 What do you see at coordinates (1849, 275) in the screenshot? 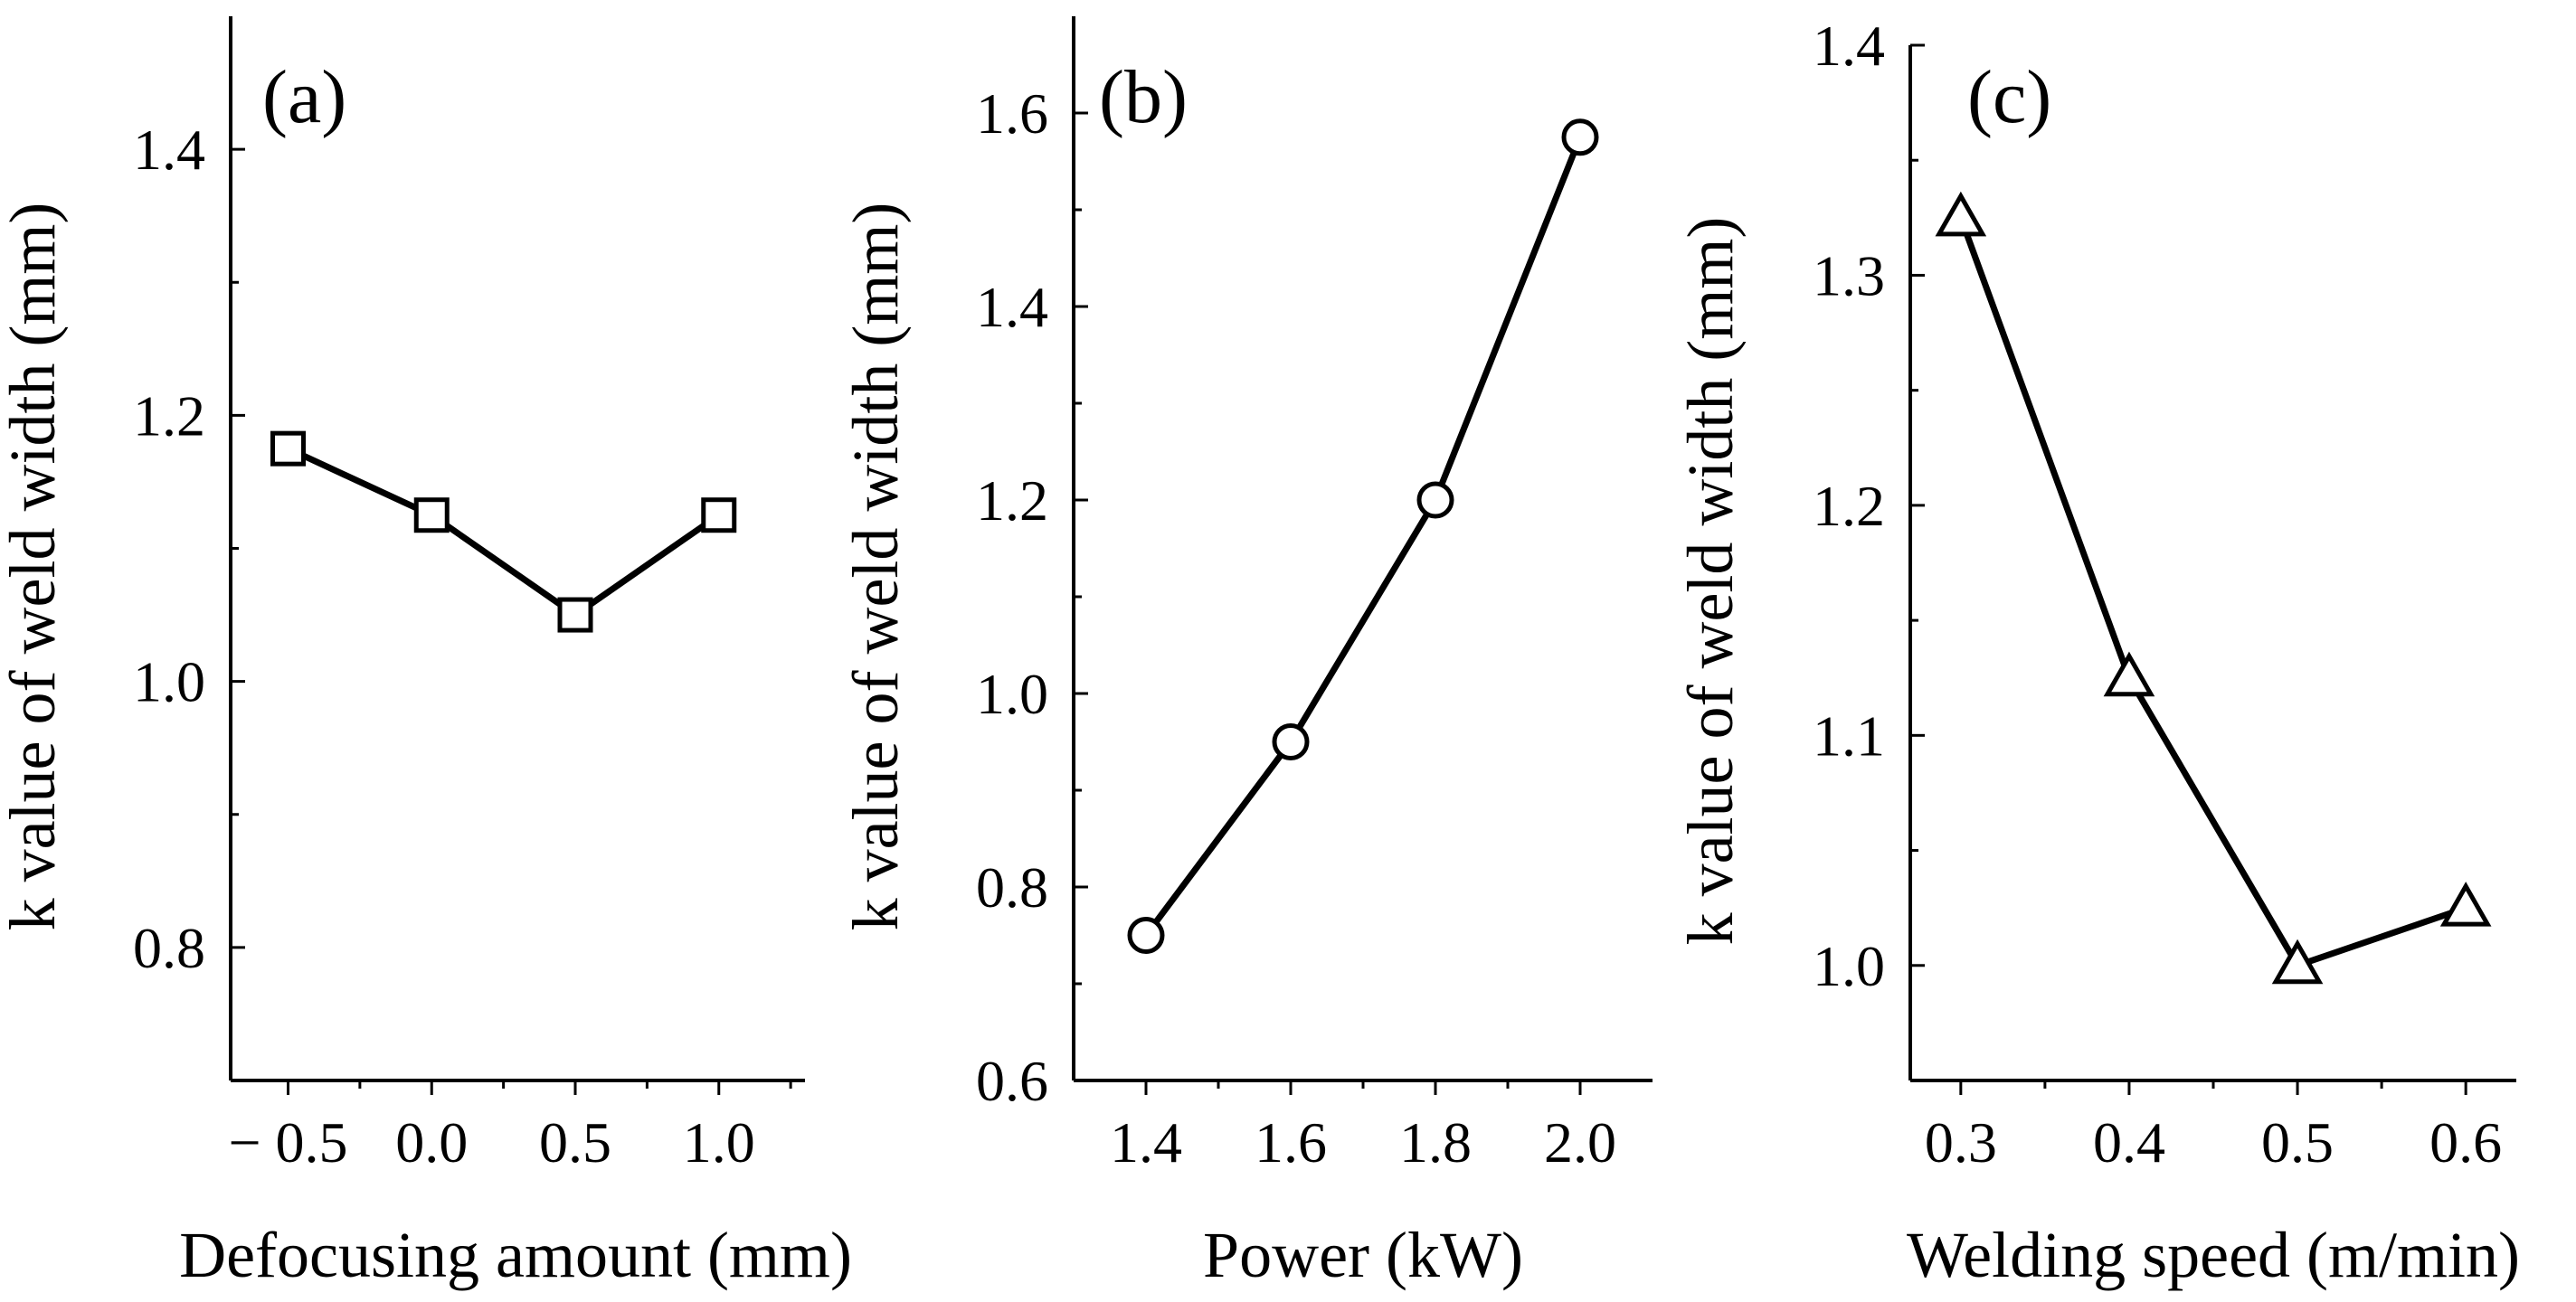
I see `y-tick-label: 1.3` at bounding box center [1849, 275].